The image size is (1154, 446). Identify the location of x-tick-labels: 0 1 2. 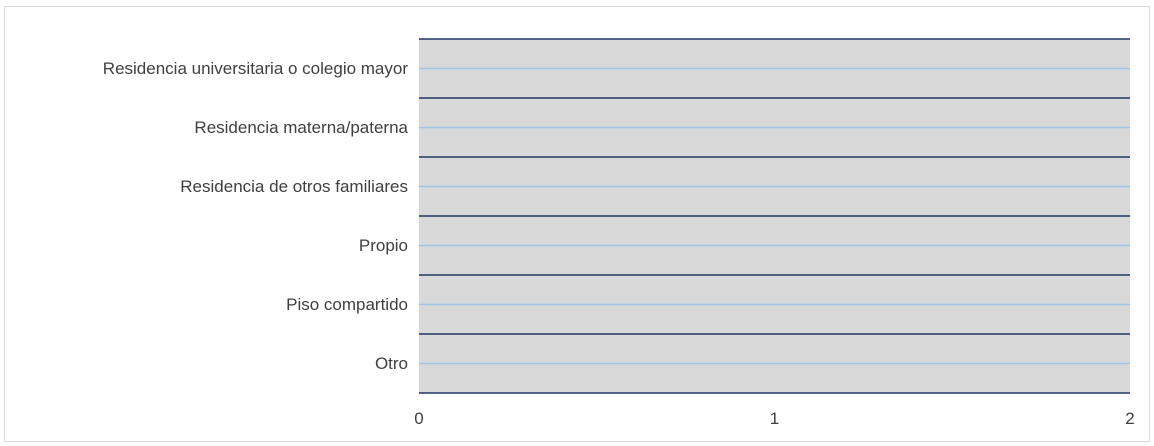
(774, 418).